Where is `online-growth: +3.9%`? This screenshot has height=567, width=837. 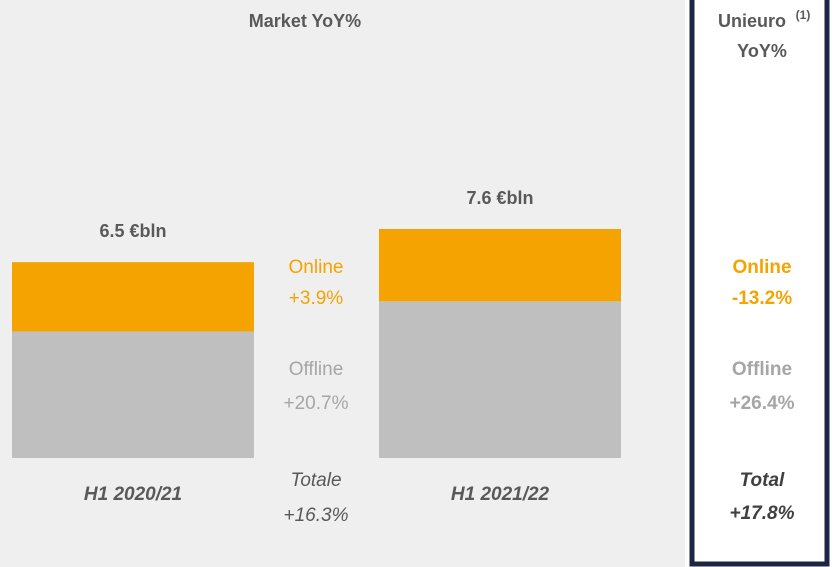 online-growth: +3.9% is located at coordinates (316, 298).